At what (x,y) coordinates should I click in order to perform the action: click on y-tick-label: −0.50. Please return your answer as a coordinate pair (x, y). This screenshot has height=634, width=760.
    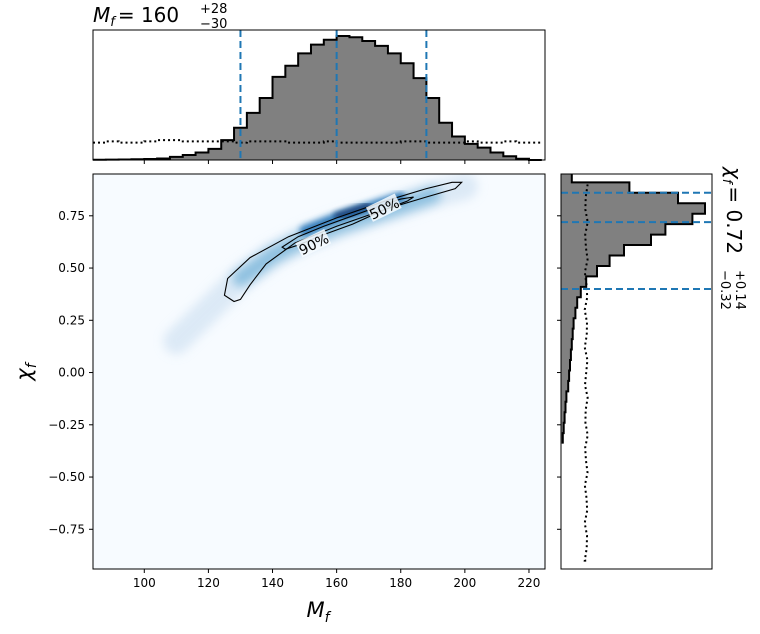
    Looking at the image, I should click on (66, 477).